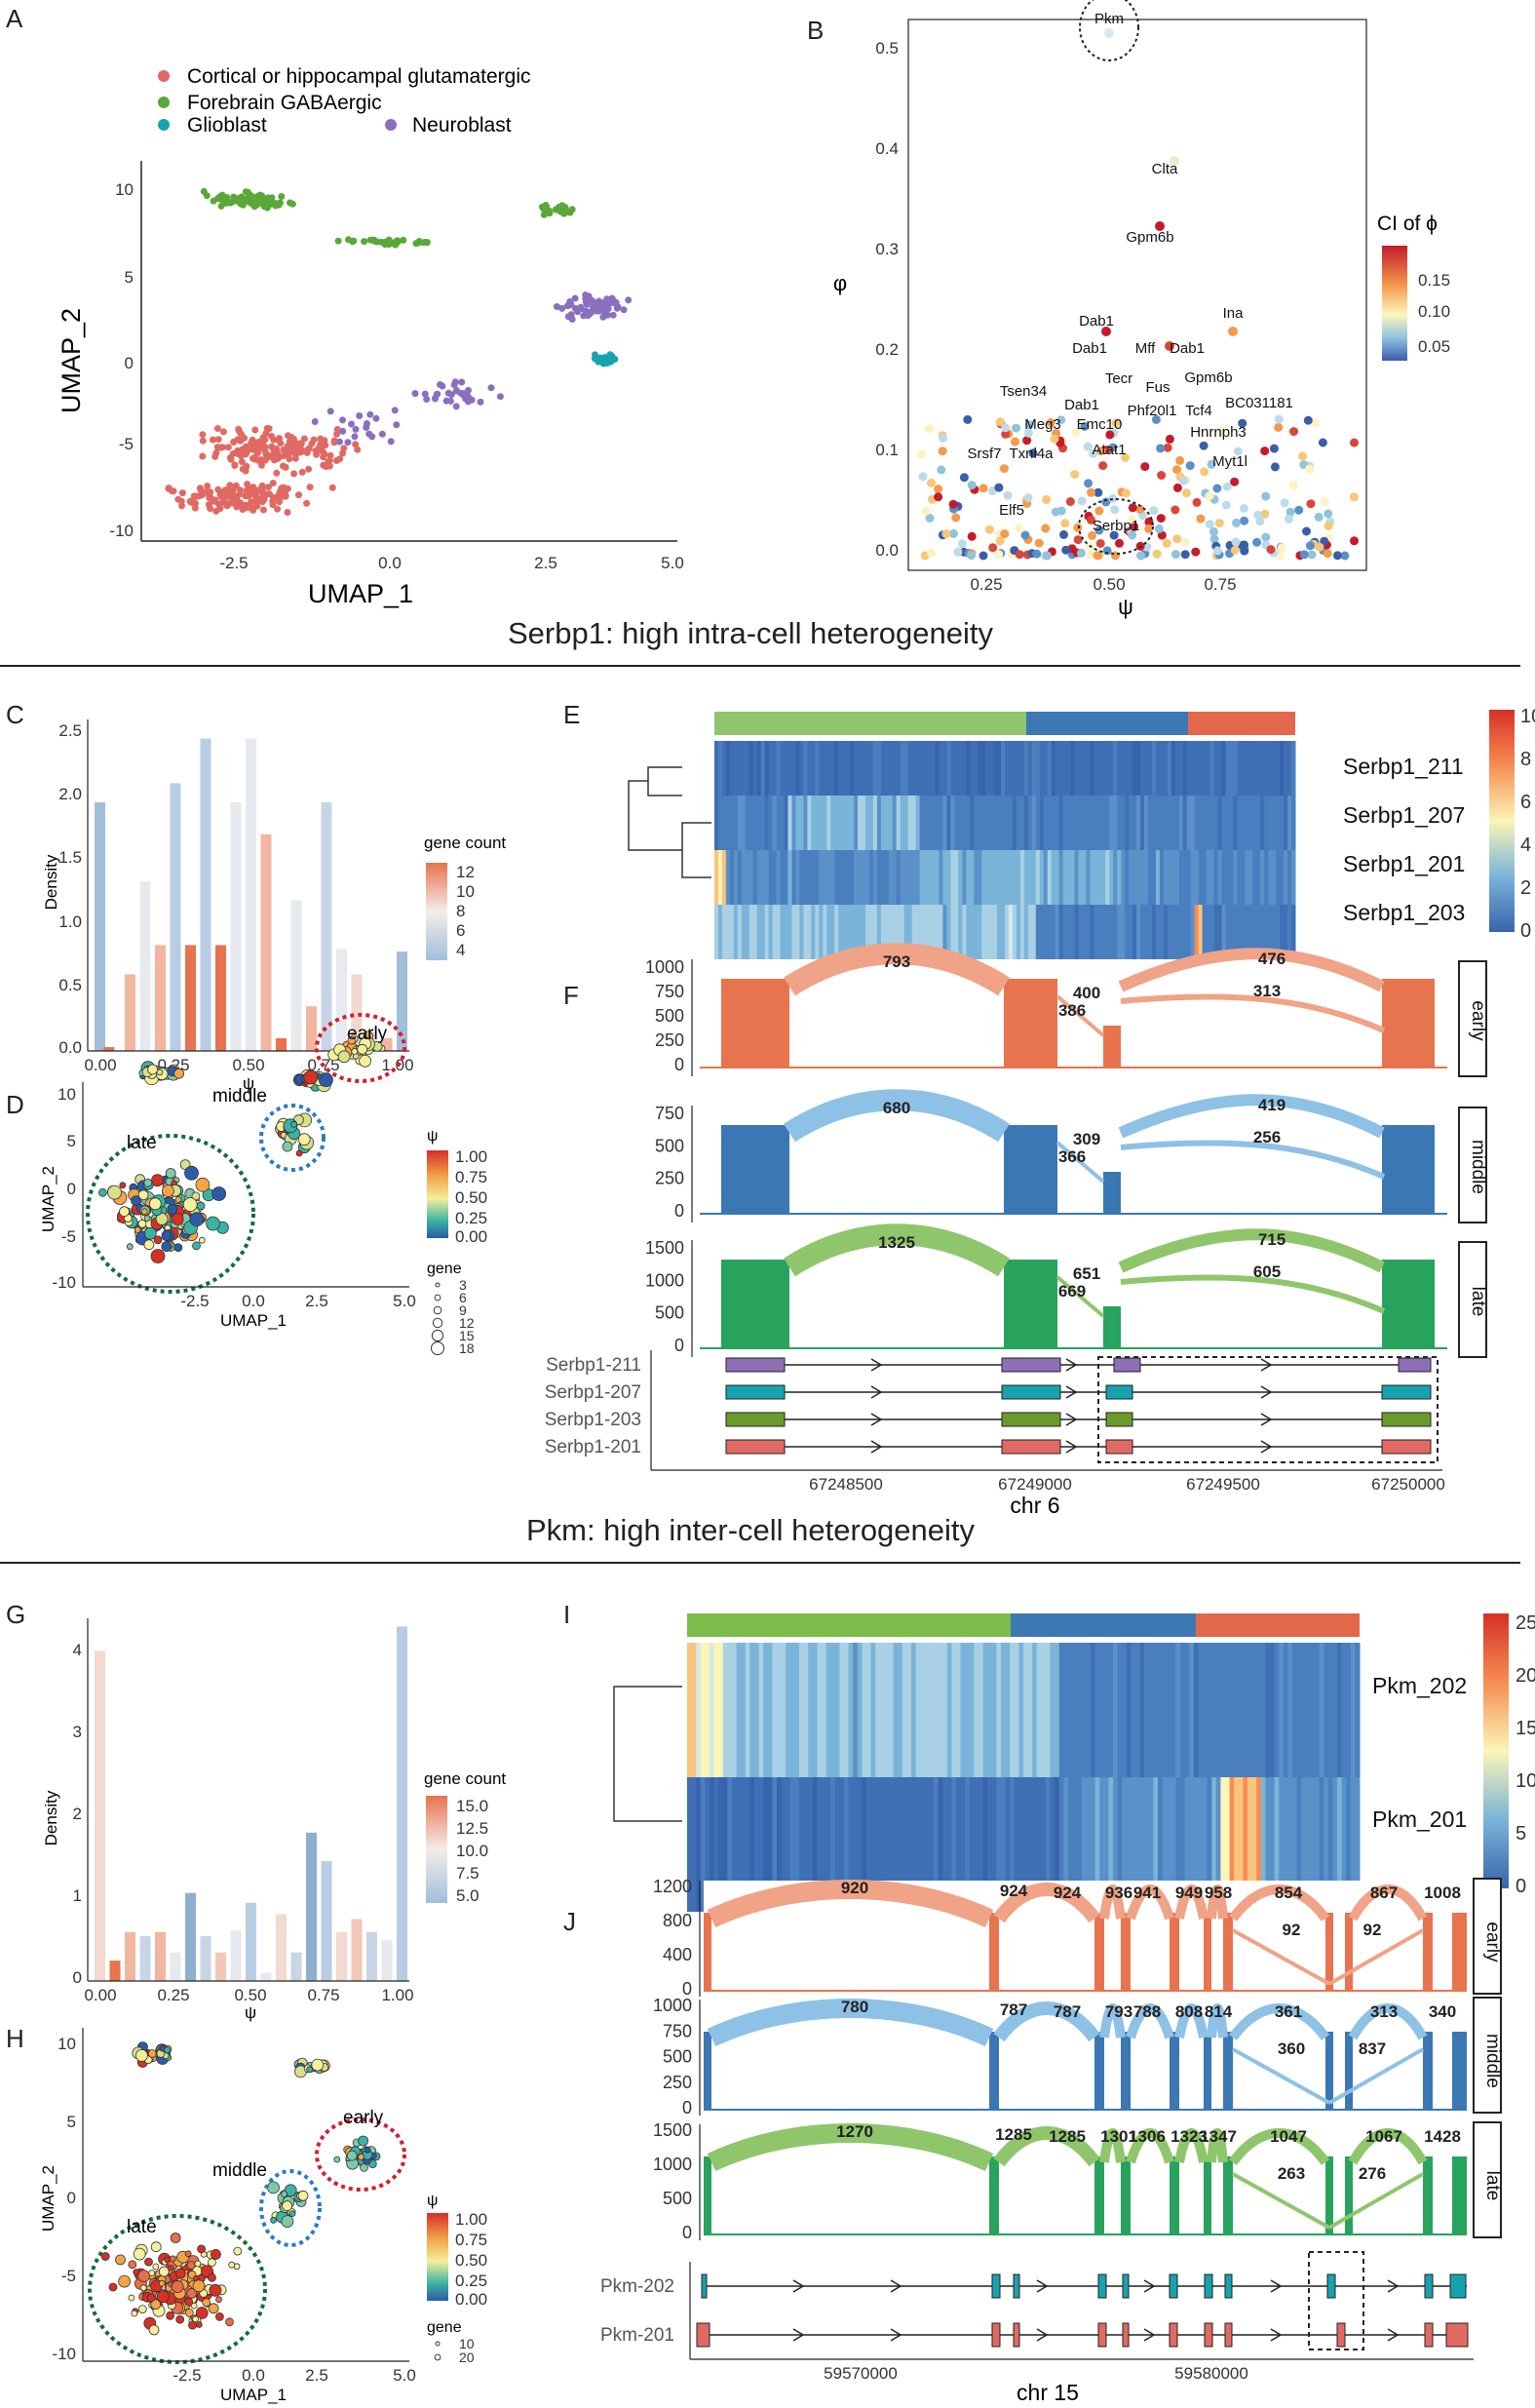 The height and width of the screenshot is (2408, 1535). Describe the element at coordinates (251, 1803) in the screenshot. I see `histogram-g` at that location.